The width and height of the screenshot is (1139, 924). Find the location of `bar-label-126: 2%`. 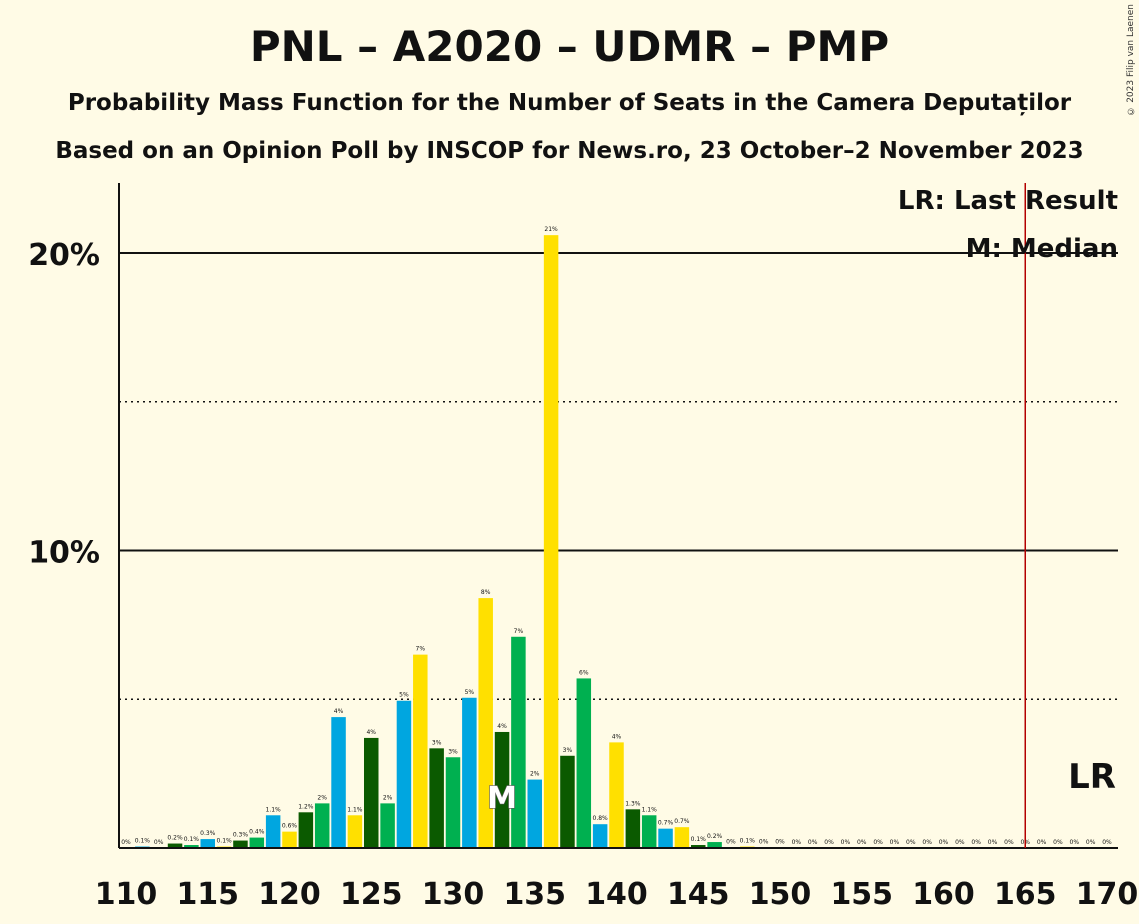

bar-label-126: 2% is located at coordinates (388, 797).